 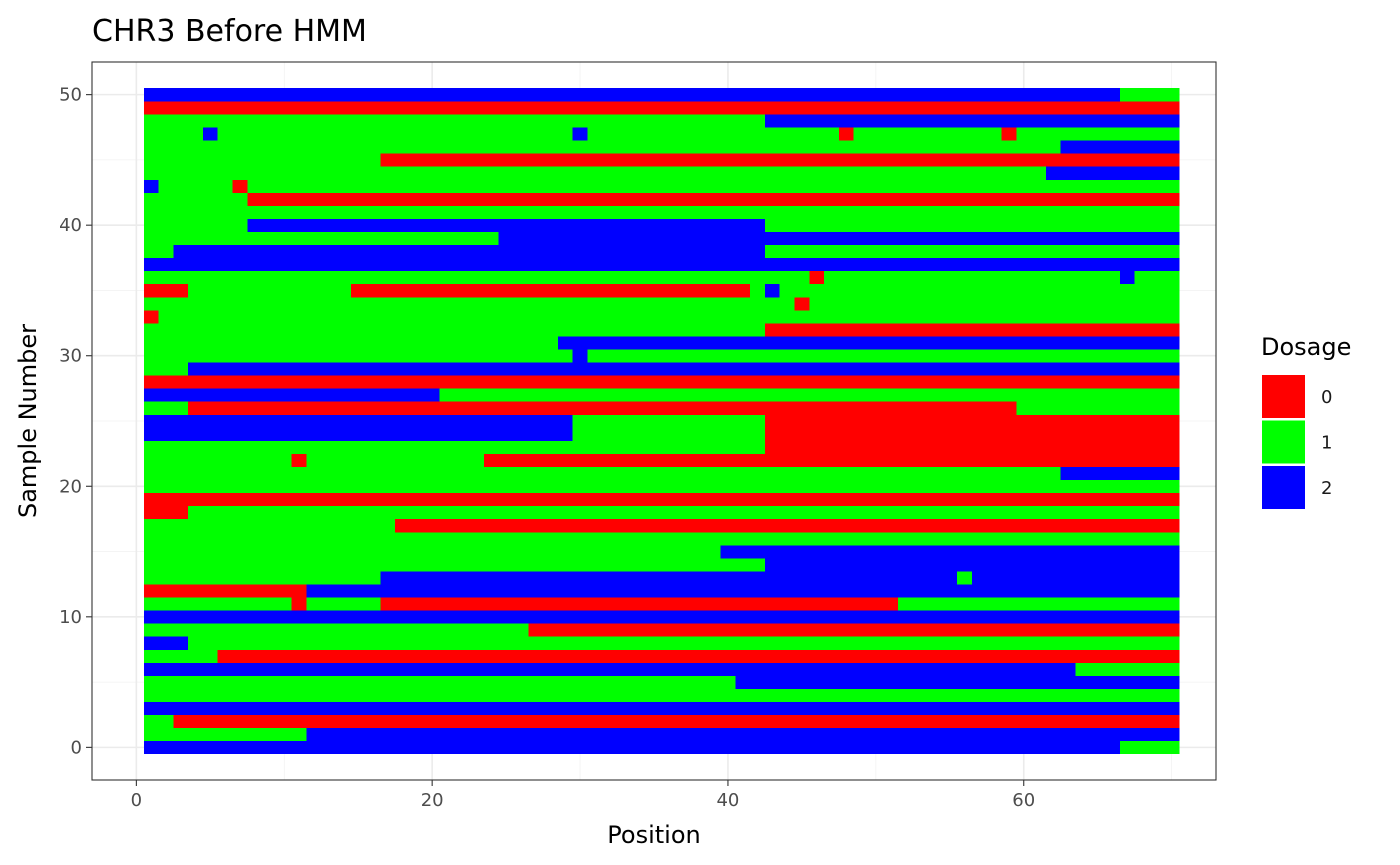 What do you see at coordinates (1326, 443) in the screenshot?
I see `legend-key-label: 1` at bounding box center [1326, 443].